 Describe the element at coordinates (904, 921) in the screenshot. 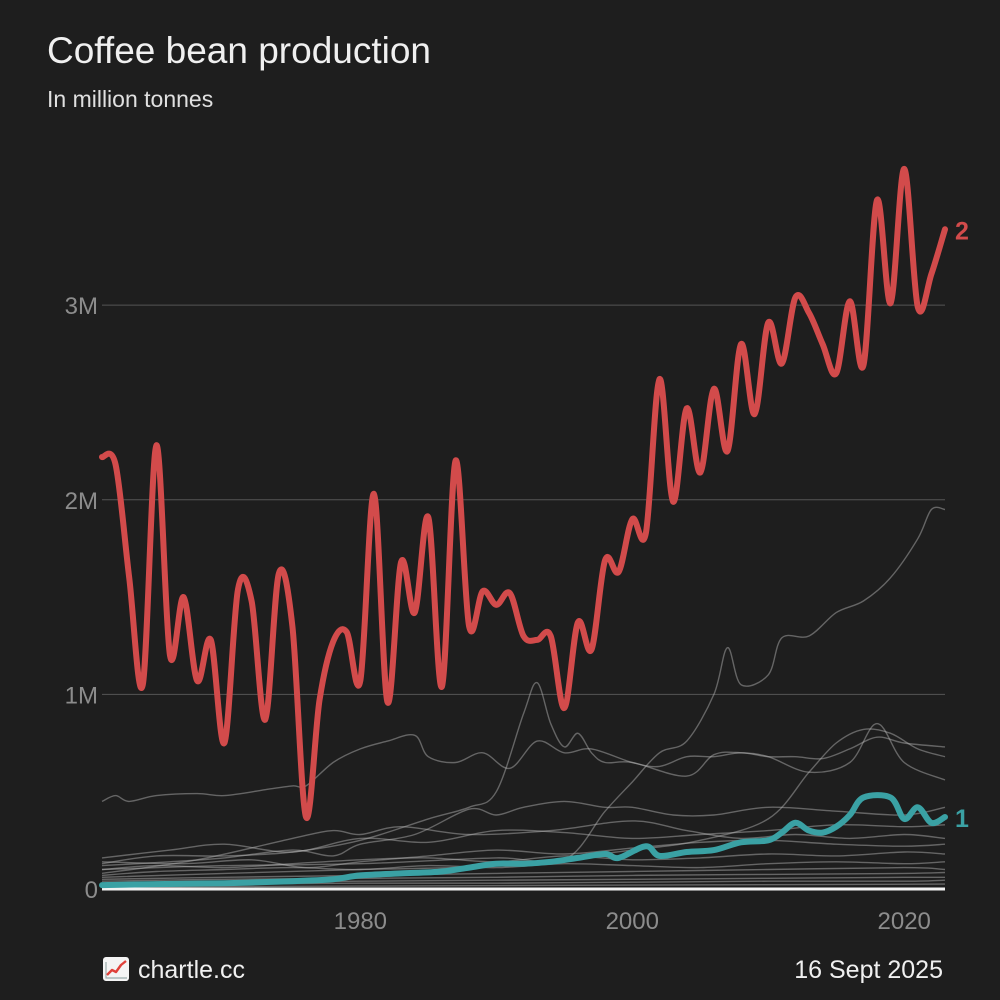

I see `x-tick-label: 2020` at that location.